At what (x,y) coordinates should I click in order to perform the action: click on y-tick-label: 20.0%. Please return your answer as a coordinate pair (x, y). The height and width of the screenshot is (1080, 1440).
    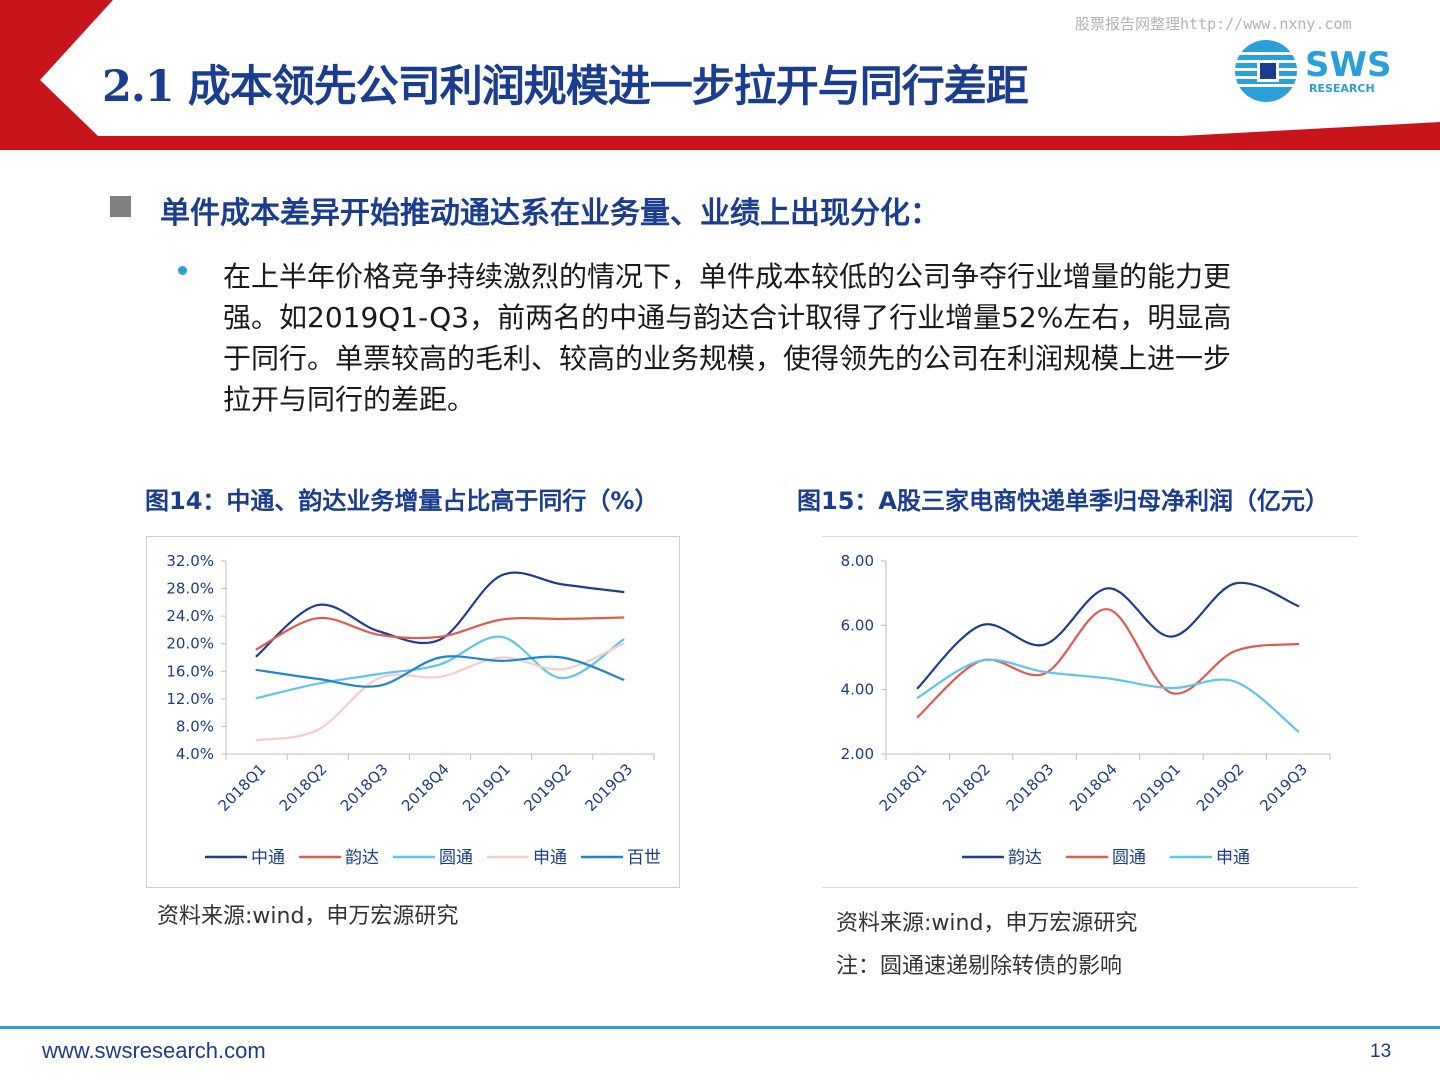
    Looking at the image, I should click on (190, 644).